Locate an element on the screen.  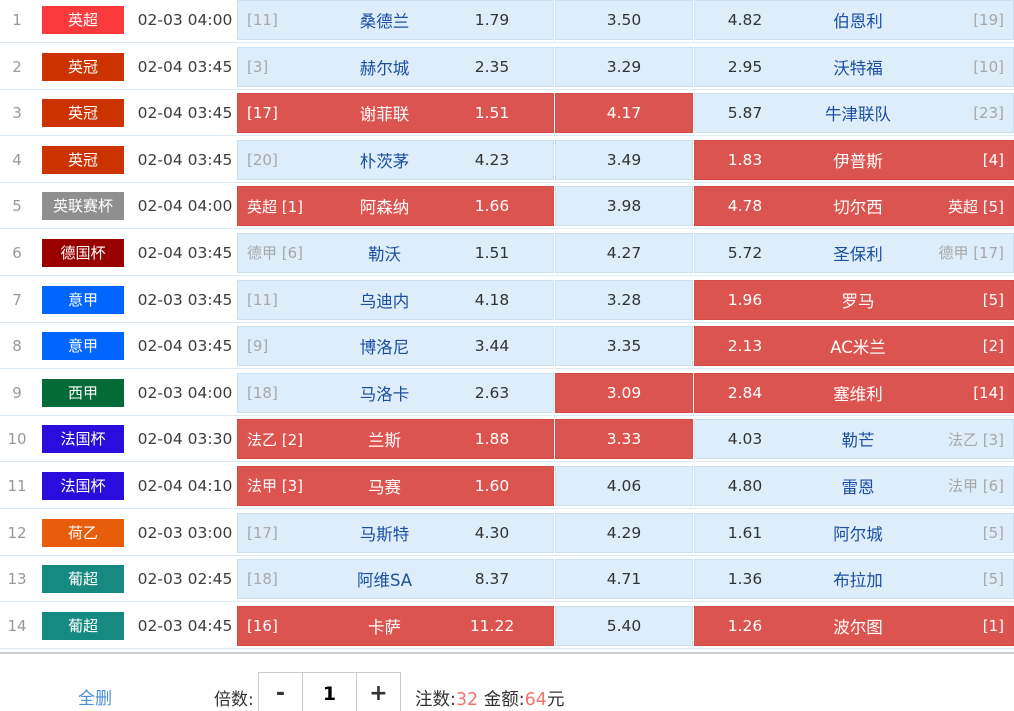
delete-all-link: 全删 is located at coordinates (95, 699).